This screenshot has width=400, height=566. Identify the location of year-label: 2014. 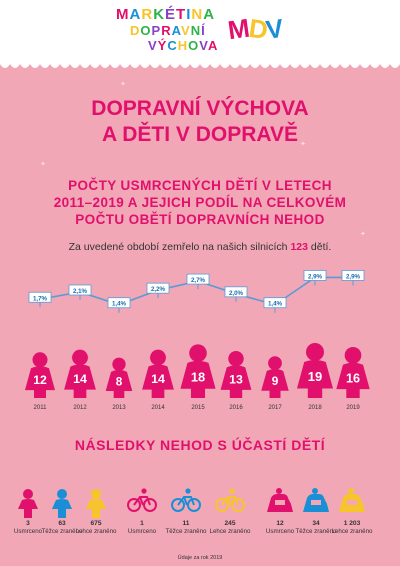
(158, 408).